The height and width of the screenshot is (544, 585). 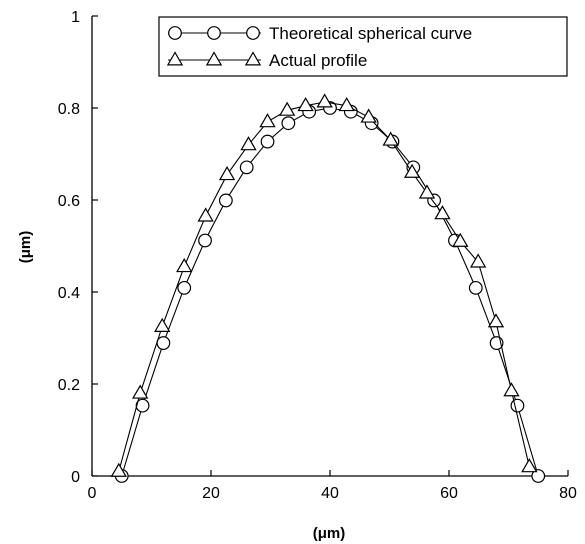 I want to click on x-tick-label: 80, so click(x=568, y=493).